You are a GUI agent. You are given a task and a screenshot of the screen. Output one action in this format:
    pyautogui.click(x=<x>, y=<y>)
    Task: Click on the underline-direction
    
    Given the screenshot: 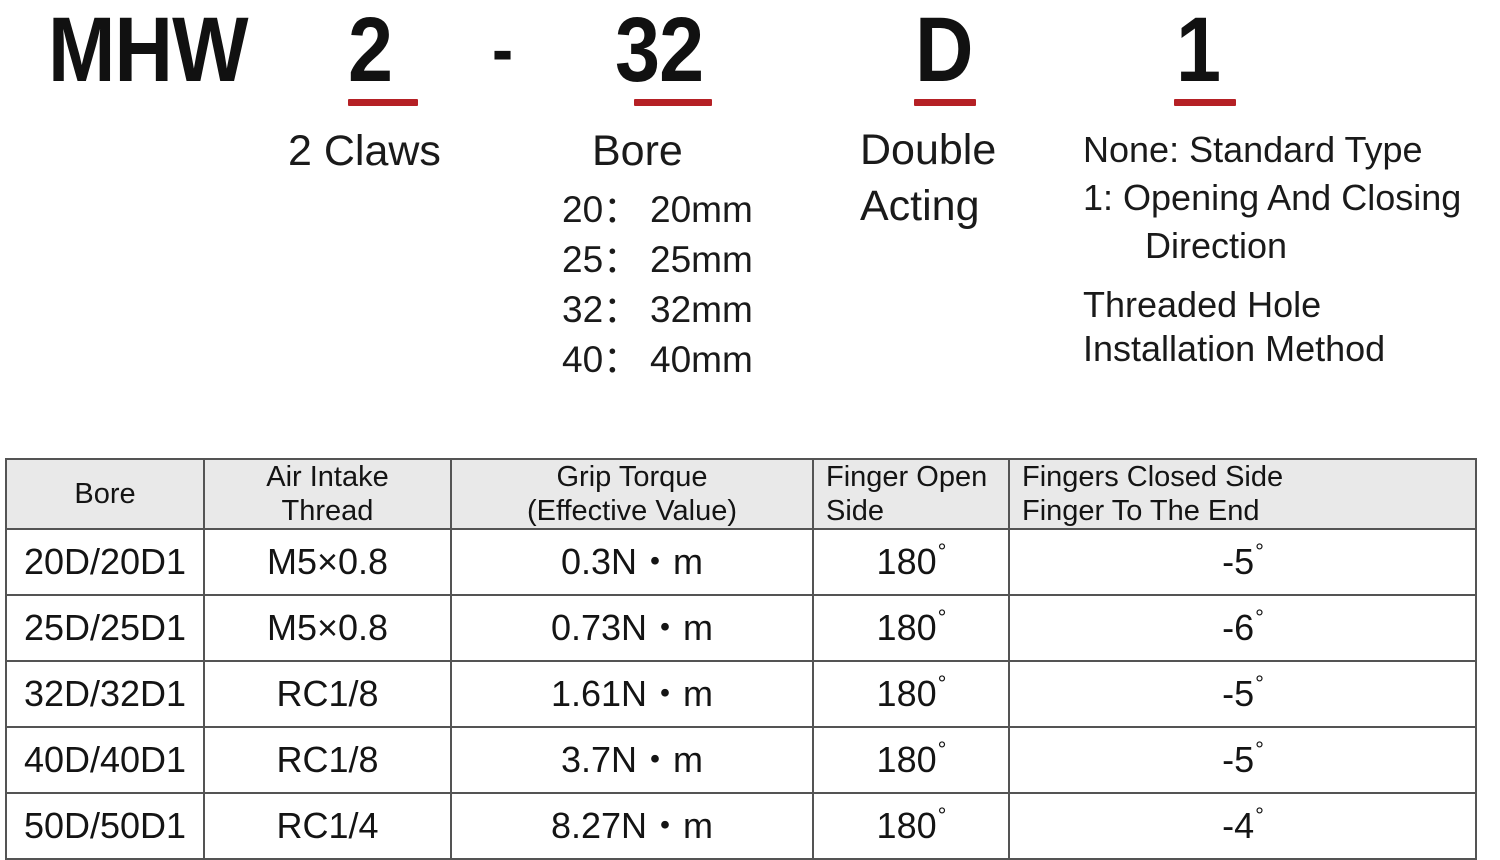 What is the action you would take?
    pyautogui.click(x=1205, y=102)
    